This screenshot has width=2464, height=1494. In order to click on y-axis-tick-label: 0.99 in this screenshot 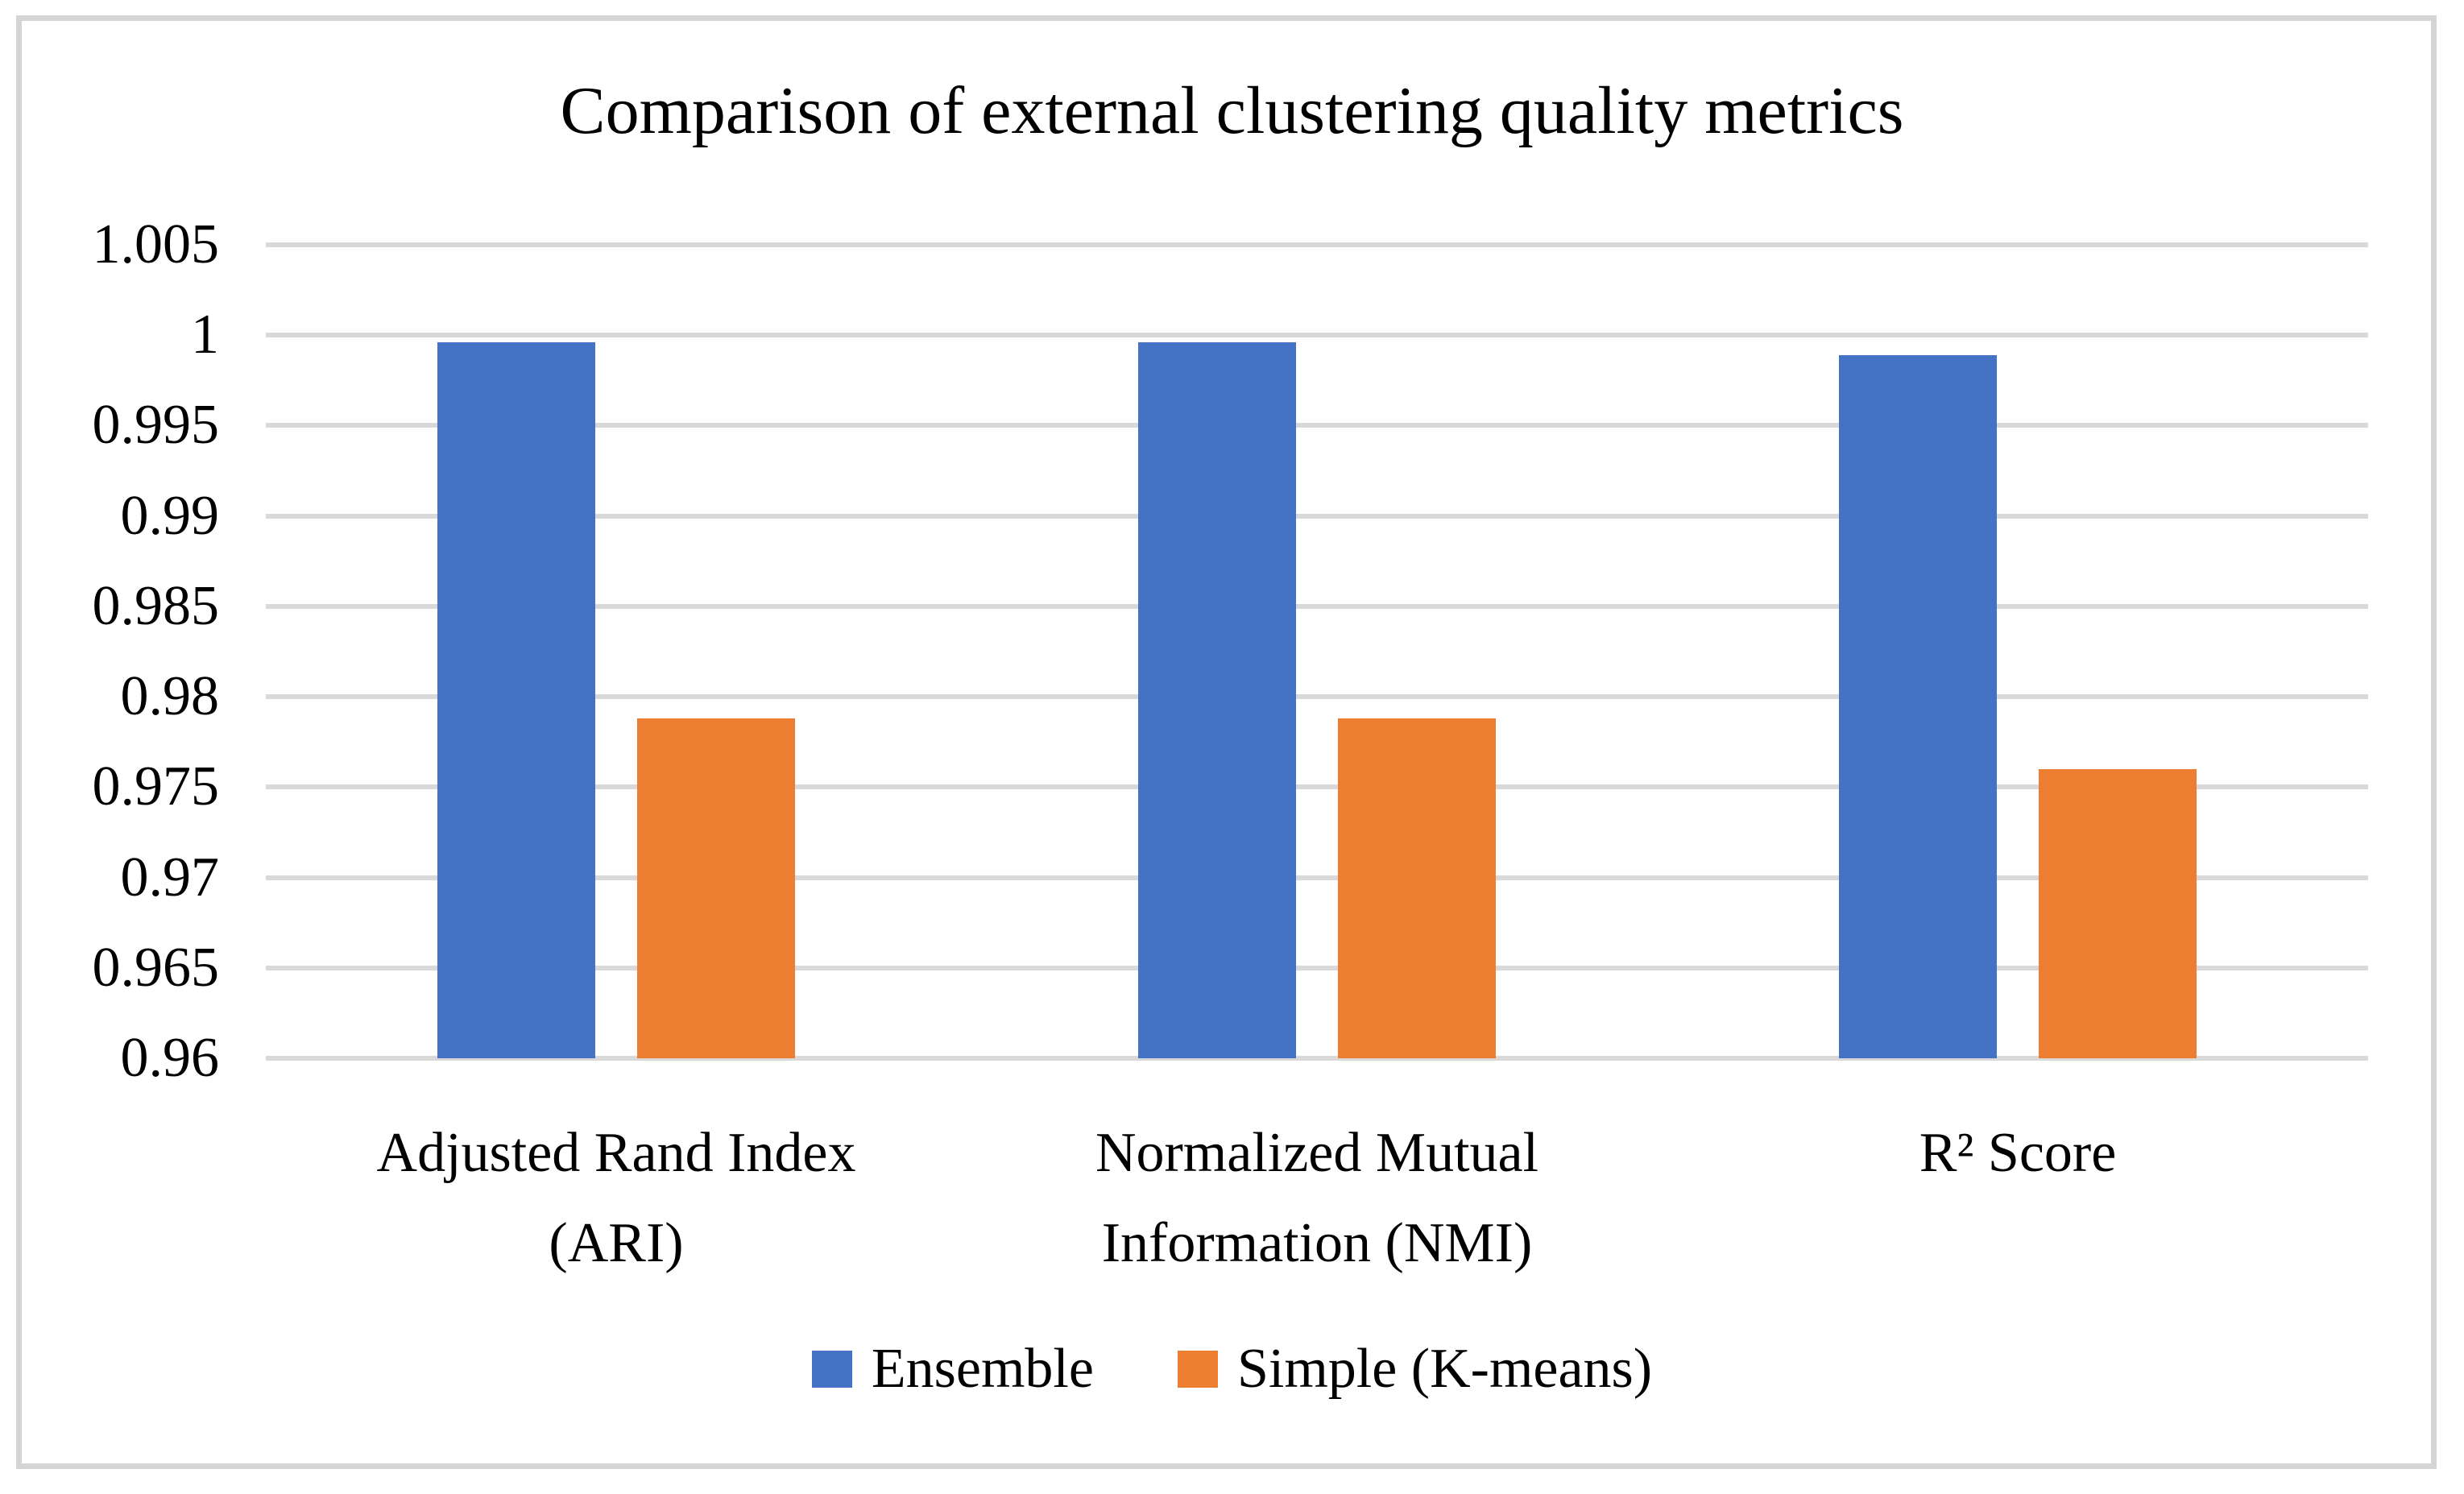, I will do `click(170, 516)`.